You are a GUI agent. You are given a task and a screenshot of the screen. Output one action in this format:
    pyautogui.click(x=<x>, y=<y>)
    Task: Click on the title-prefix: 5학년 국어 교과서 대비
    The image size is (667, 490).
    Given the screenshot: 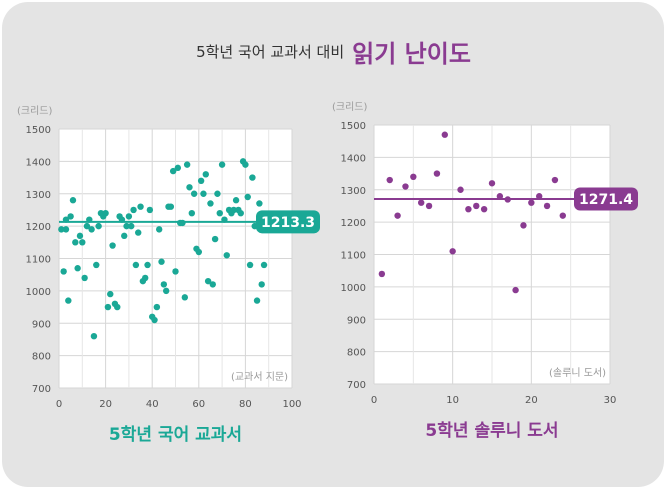 What is the action you would take?
    pyautogui.click(x=270, y=52)
    